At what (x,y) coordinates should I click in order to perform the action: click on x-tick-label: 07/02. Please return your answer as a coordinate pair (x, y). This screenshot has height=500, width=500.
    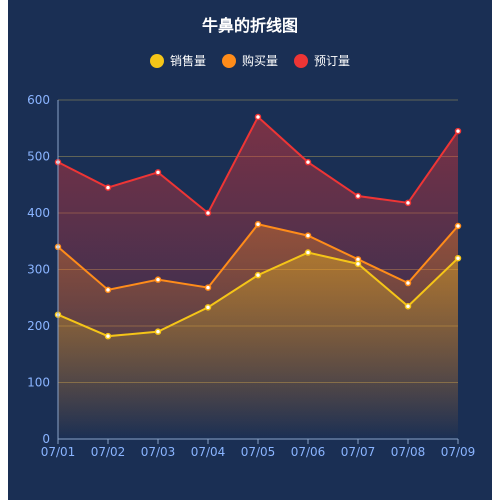
    Looking at the image, I should click on (108, 452).